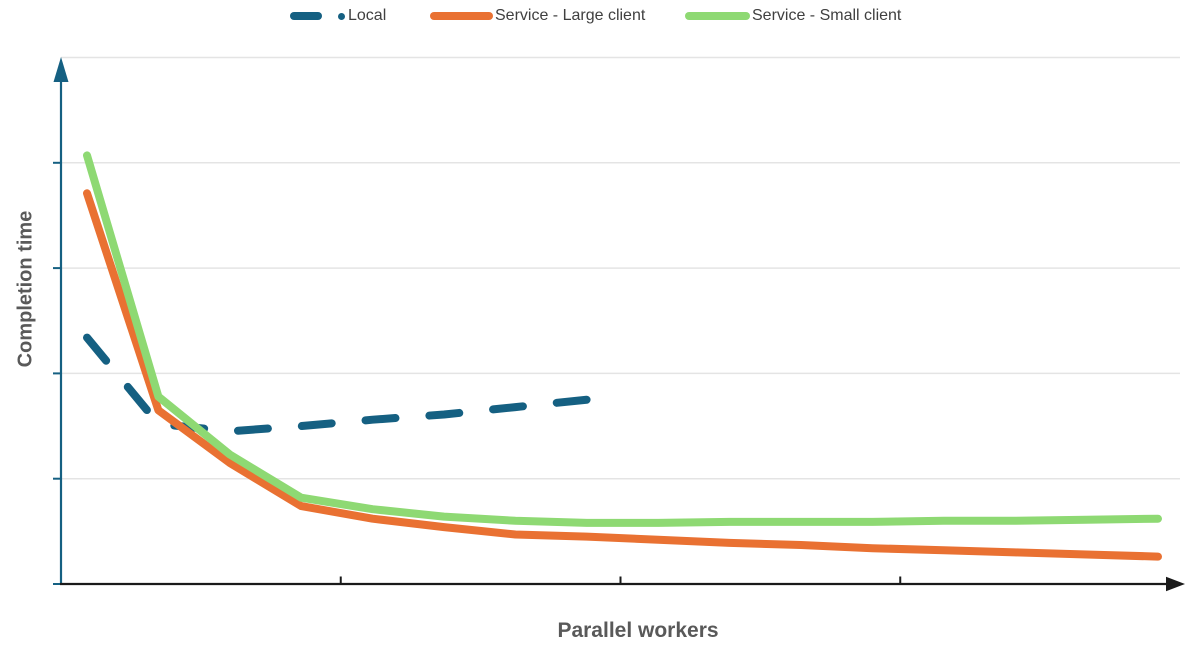 This screenshot has width=1200, height=655. I want to click on legend-item-local: Local, so click(338, 16).